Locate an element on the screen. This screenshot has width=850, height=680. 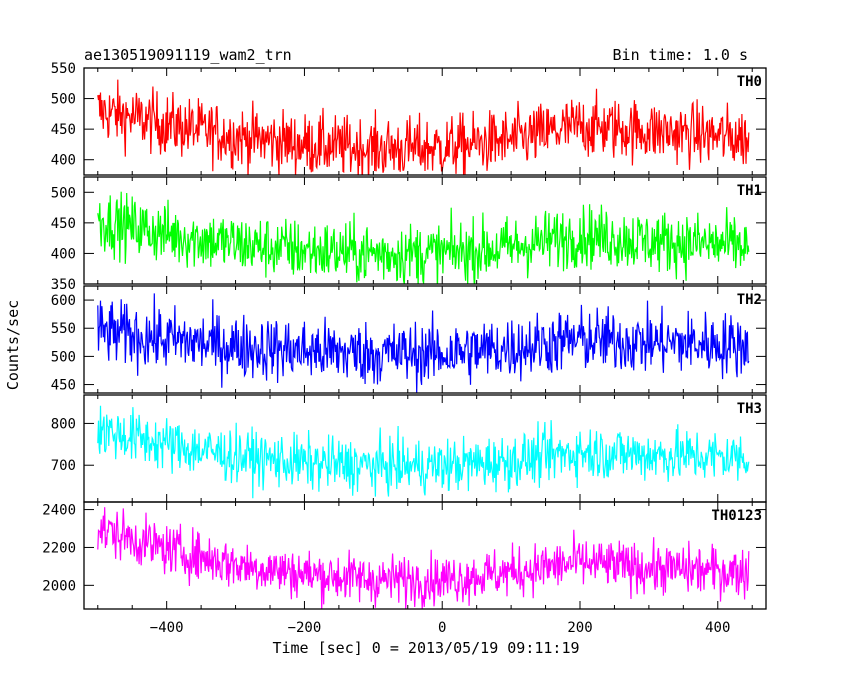
panel-label-th0: TH0 is located at coordinates (749, 82).